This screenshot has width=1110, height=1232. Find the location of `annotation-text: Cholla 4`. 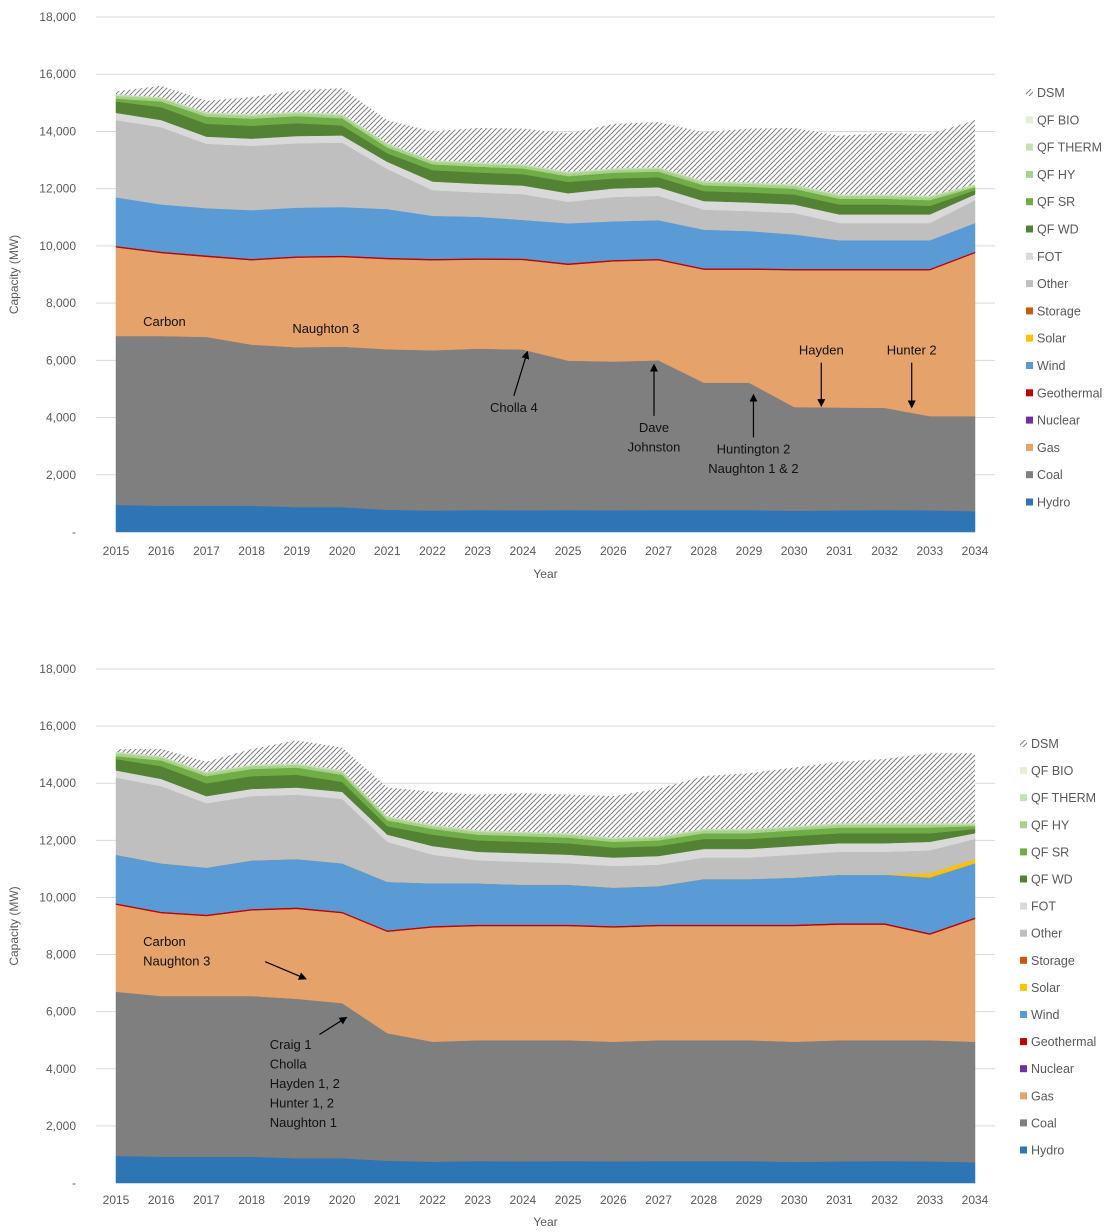

annotation-text: Cholla 4 is located at coordinates (514, 407).